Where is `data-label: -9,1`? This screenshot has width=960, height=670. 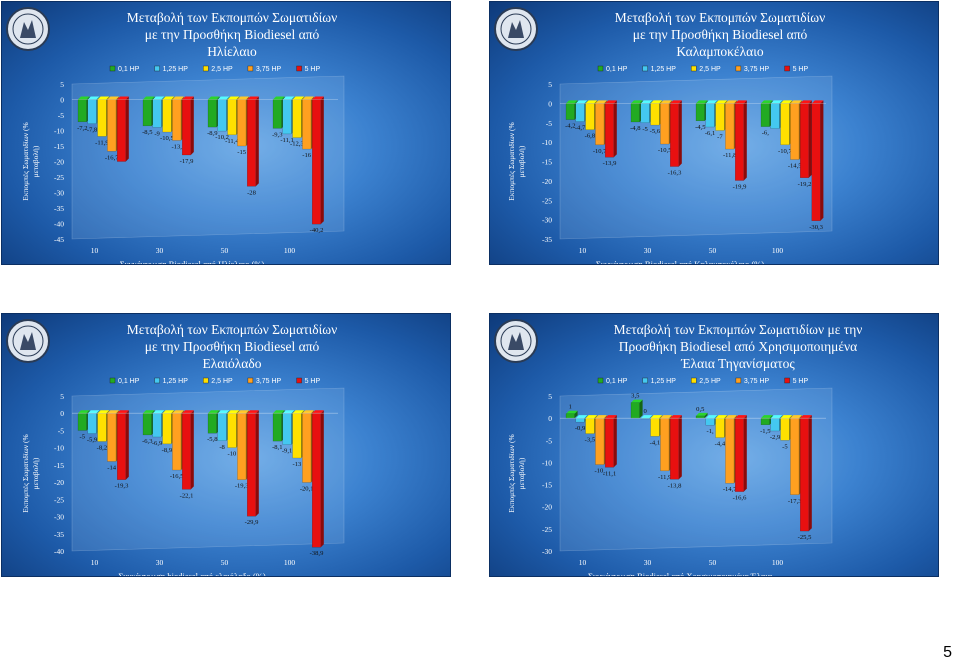
data-label: -9,1 is located at coordinates (287, 451).